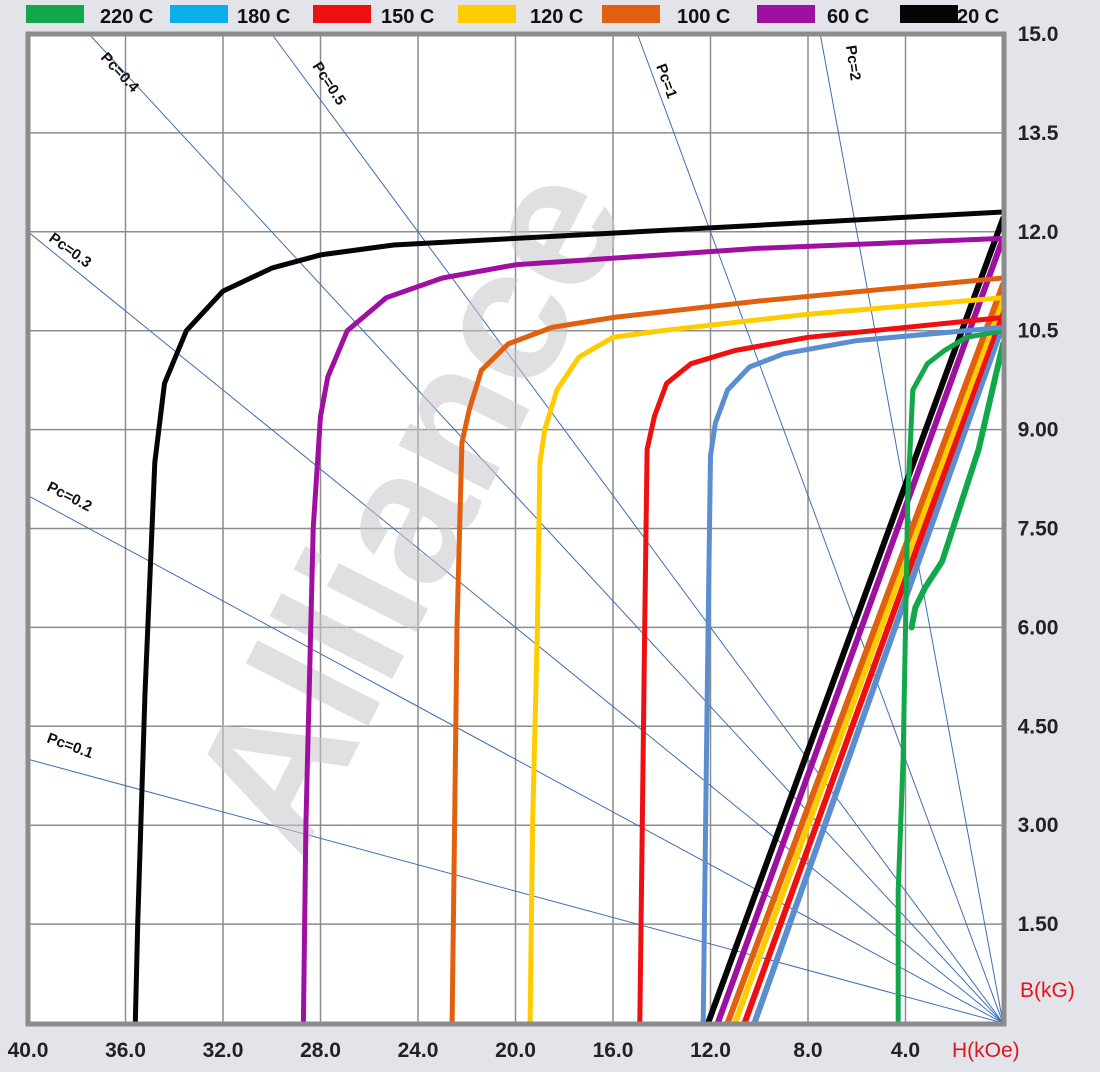 This screenshot has height=1072, width=1100. What do you see at coordinates (613, 1050) in the screenshot?
I see `x-tick-label: 16.0` at bounding box center [613, 1050].